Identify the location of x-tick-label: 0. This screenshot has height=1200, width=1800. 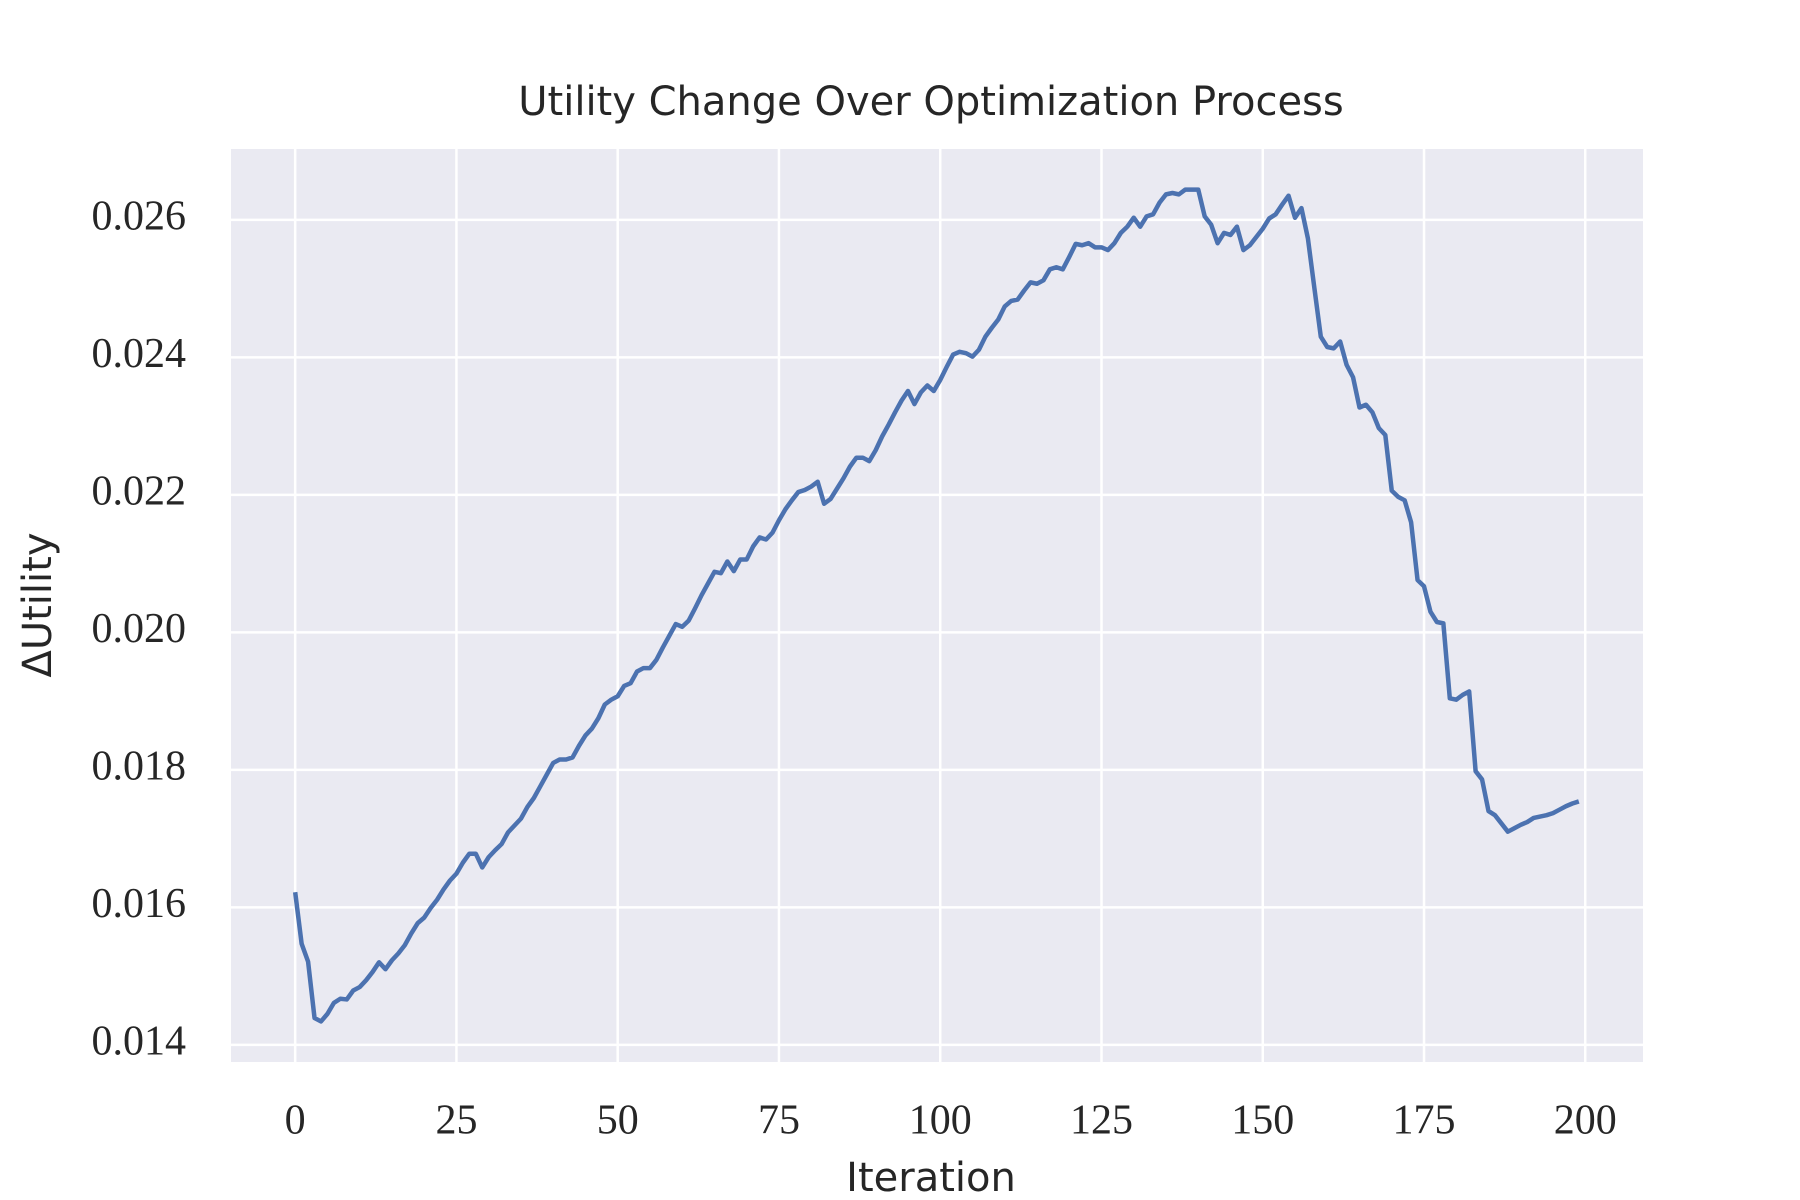
(295, 1121).